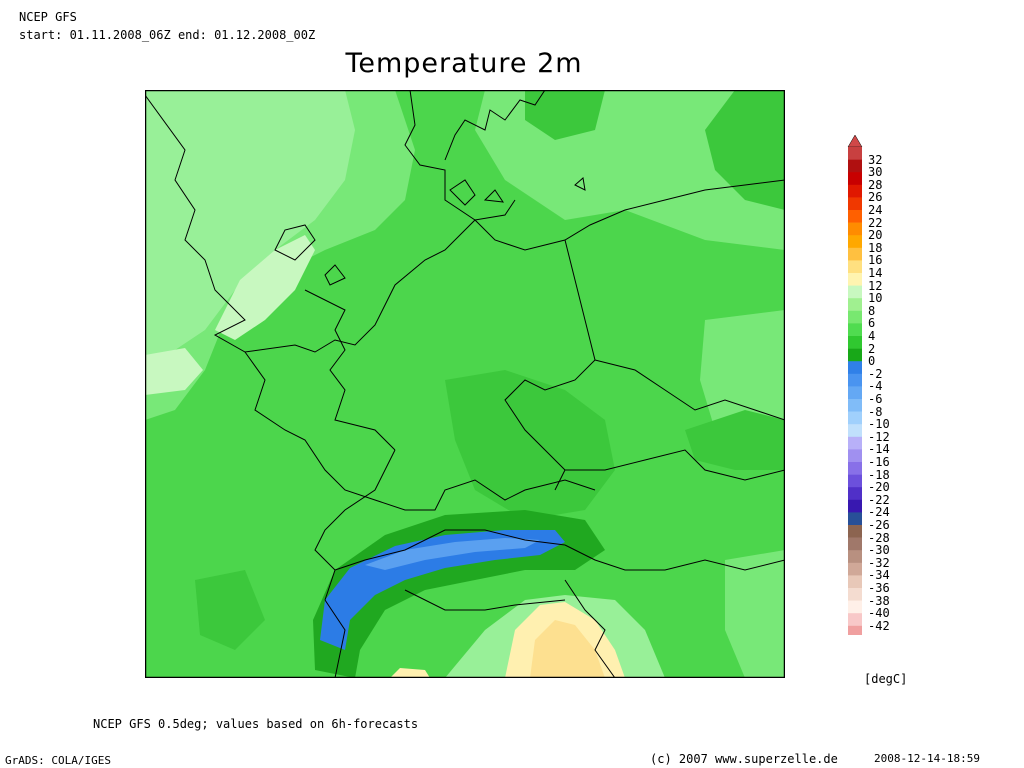 This screenshot has height=768, width=1024. I want to click on legend-label: -40, so click(879, 613).